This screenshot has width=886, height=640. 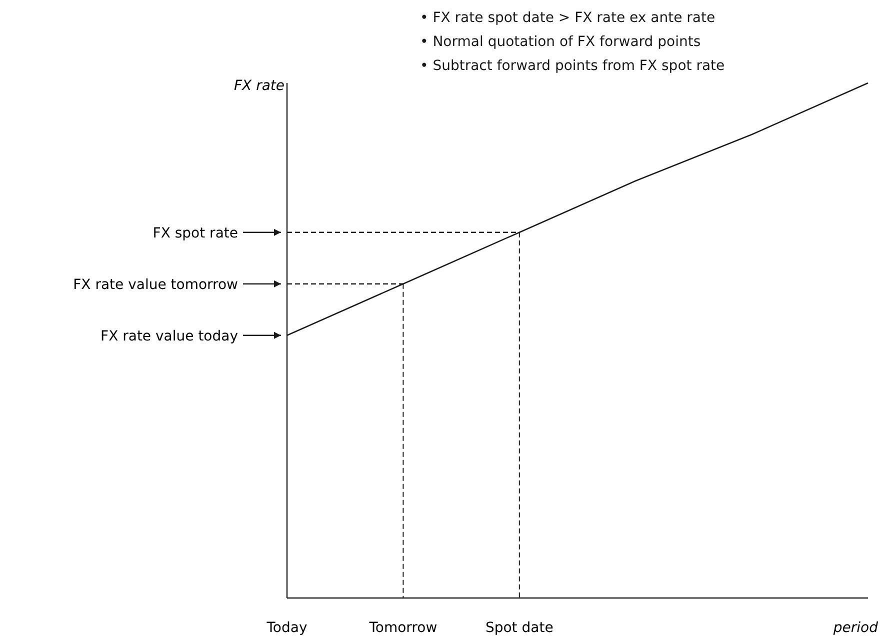 What do you see at coordinates (568, 18) in the screenshot?
I see `text: • FX rate spot date > FX rate ex ante rate` at bounding box center [568, 18].